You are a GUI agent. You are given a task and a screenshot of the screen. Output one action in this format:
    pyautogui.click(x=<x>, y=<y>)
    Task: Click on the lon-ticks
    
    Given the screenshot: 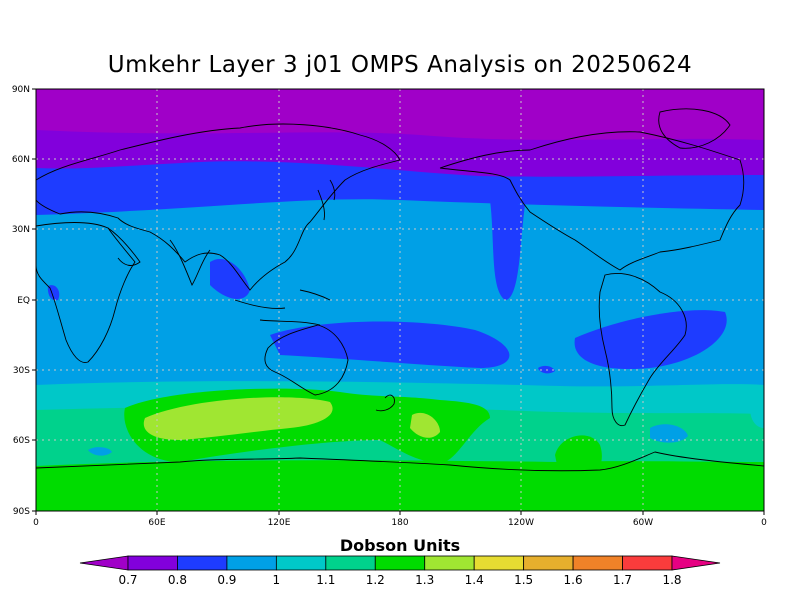 What is the action you would take?
    pyautogui.click(x=400, y=513)
    